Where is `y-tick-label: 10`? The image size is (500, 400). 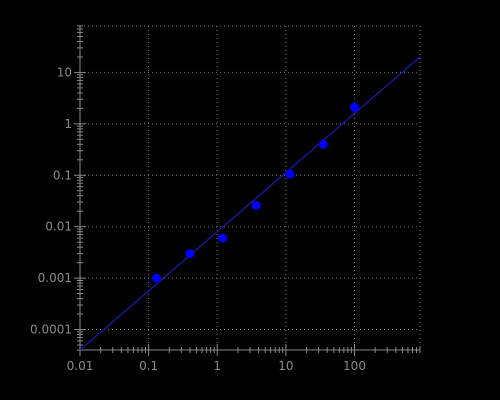 y-tick-label: 10 is located at coordinates (64, 72).